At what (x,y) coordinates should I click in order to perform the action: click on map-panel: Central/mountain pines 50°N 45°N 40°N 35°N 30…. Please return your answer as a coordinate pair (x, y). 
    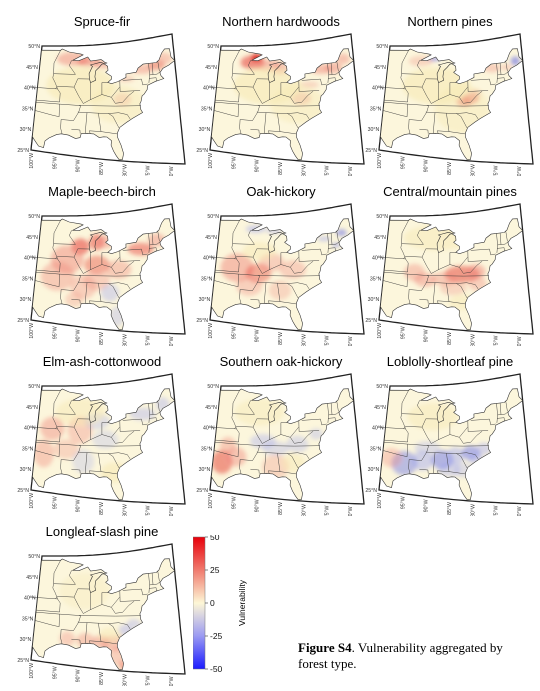
    Looking at the image, I should click on (450, 265).